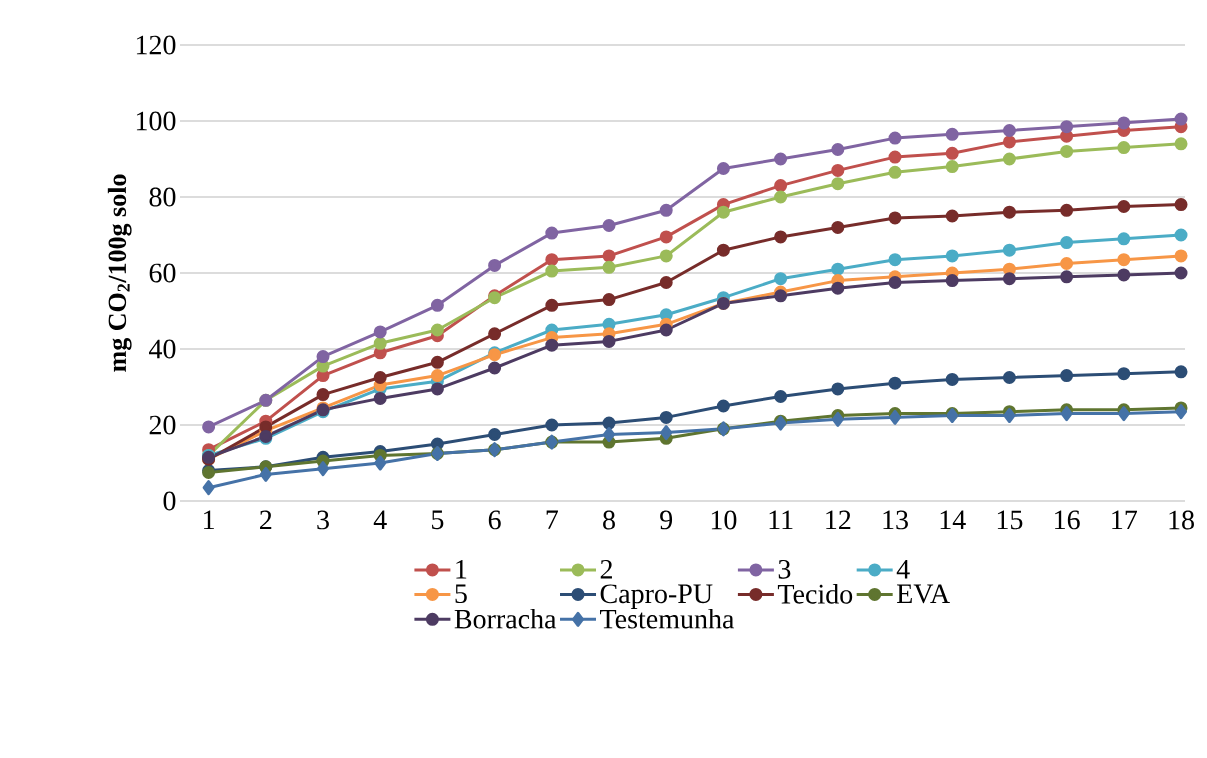  What do you see at coordinates (266, 520) in the screenshot?
I see `x-tick-label: 2` at bounding box center [266, 520].